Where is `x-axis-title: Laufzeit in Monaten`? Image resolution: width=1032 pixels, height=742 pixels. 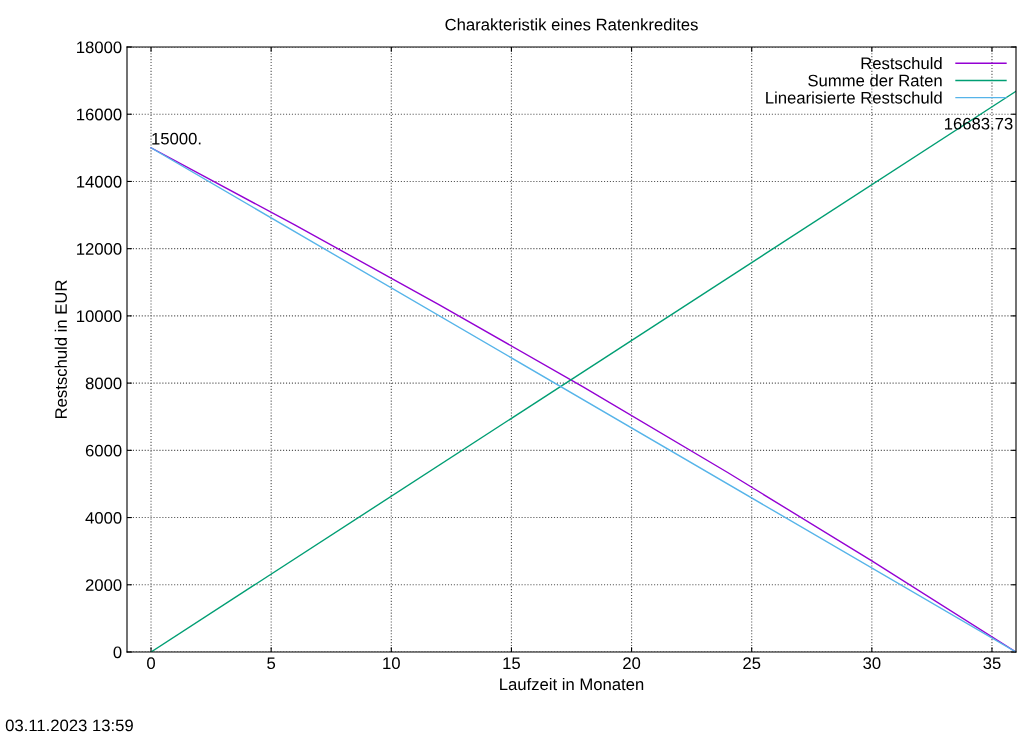
x-axis-title: Laufzeit in Monaten is located at coordinates (572, 684).